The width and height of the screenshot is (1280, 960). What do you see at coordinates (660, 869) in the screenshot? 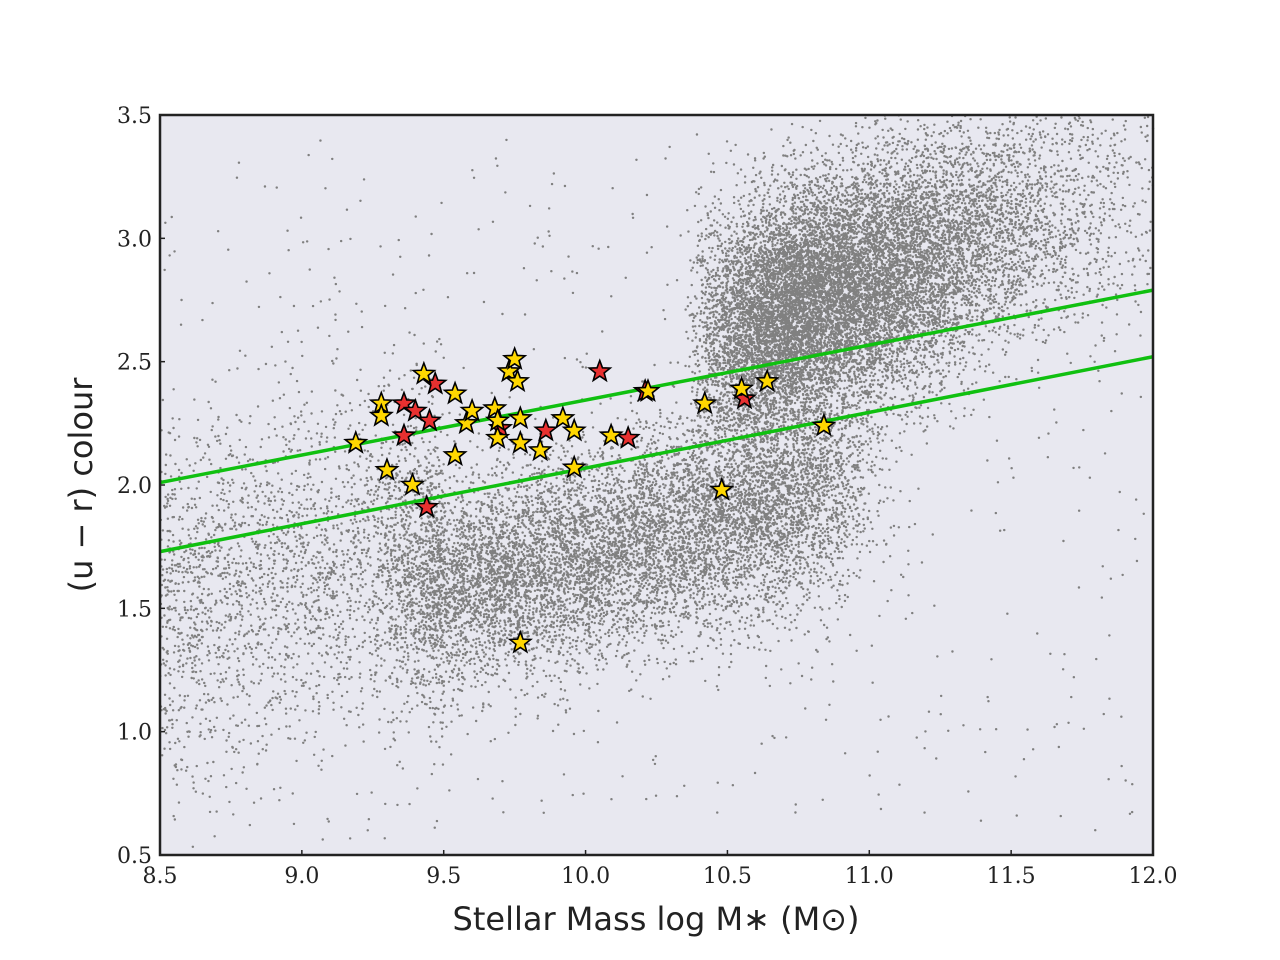
I see `x-axis-ticks: 8.5 9.0 9.5 10.0 10.5 11.0 11.5 12.0` at bounding box center [660, 869].